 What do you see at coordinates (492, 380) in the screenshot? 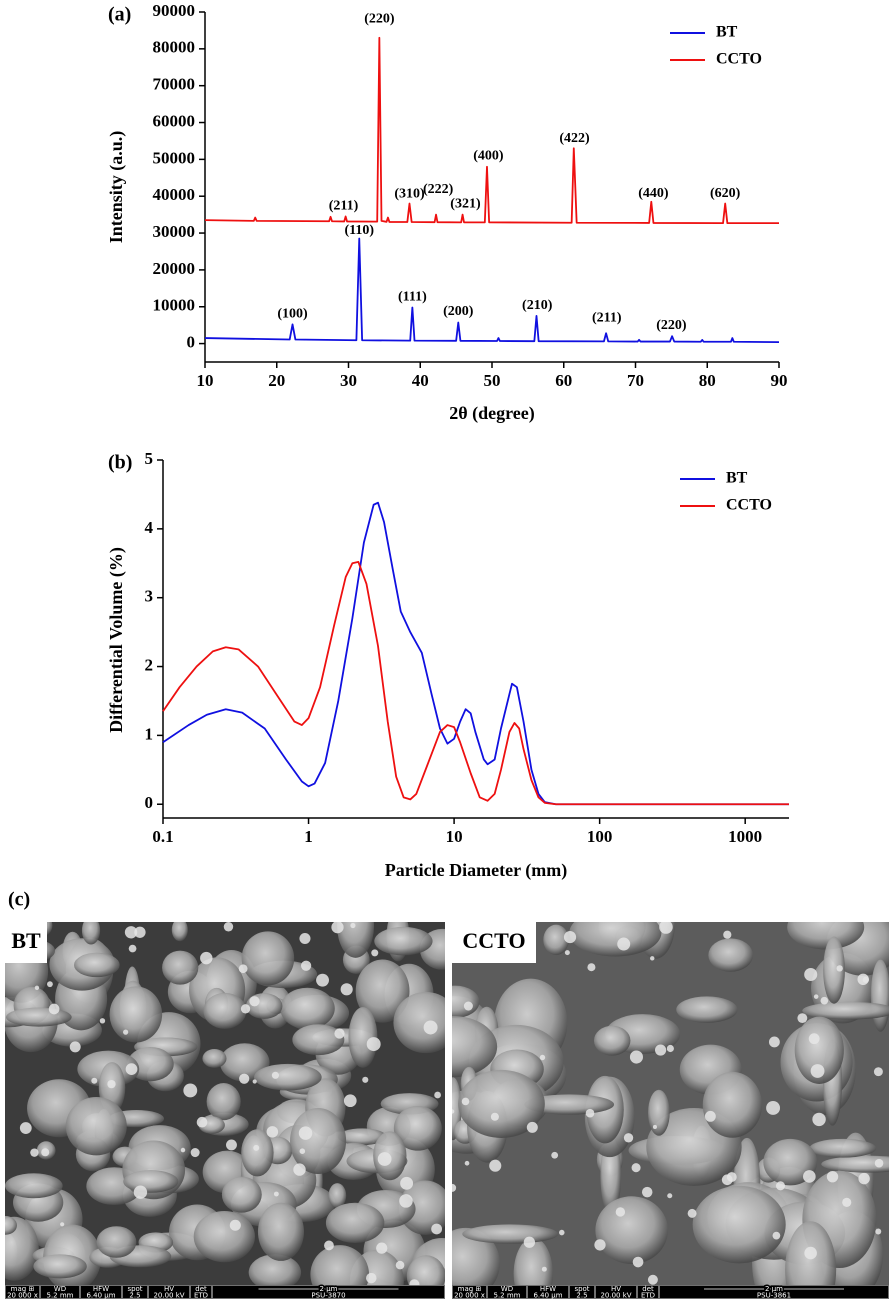
I see `x-tick-label: 50` at bounding box center [492, 380].